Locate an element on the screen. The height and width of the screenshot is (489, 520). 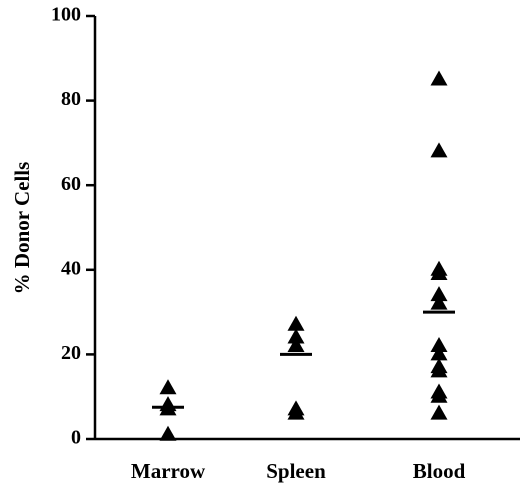
y-tick-label: 20 is located at coordinates (71, 353).